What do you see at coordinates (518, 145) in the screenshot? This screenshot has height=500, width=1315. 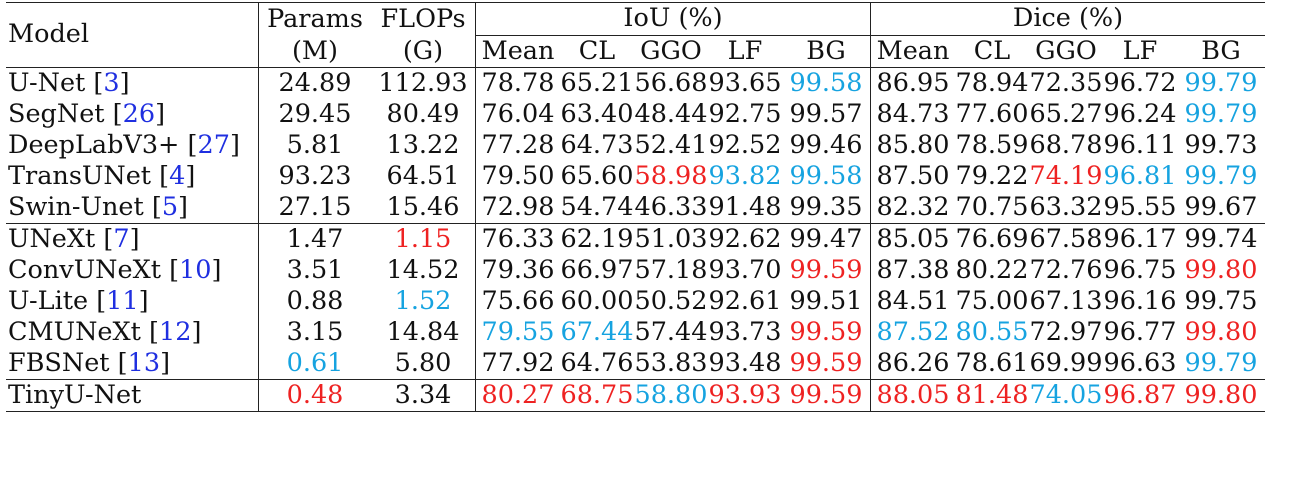 I see `iou-mean-cell: 77.28` at bounding box center [518, 145].